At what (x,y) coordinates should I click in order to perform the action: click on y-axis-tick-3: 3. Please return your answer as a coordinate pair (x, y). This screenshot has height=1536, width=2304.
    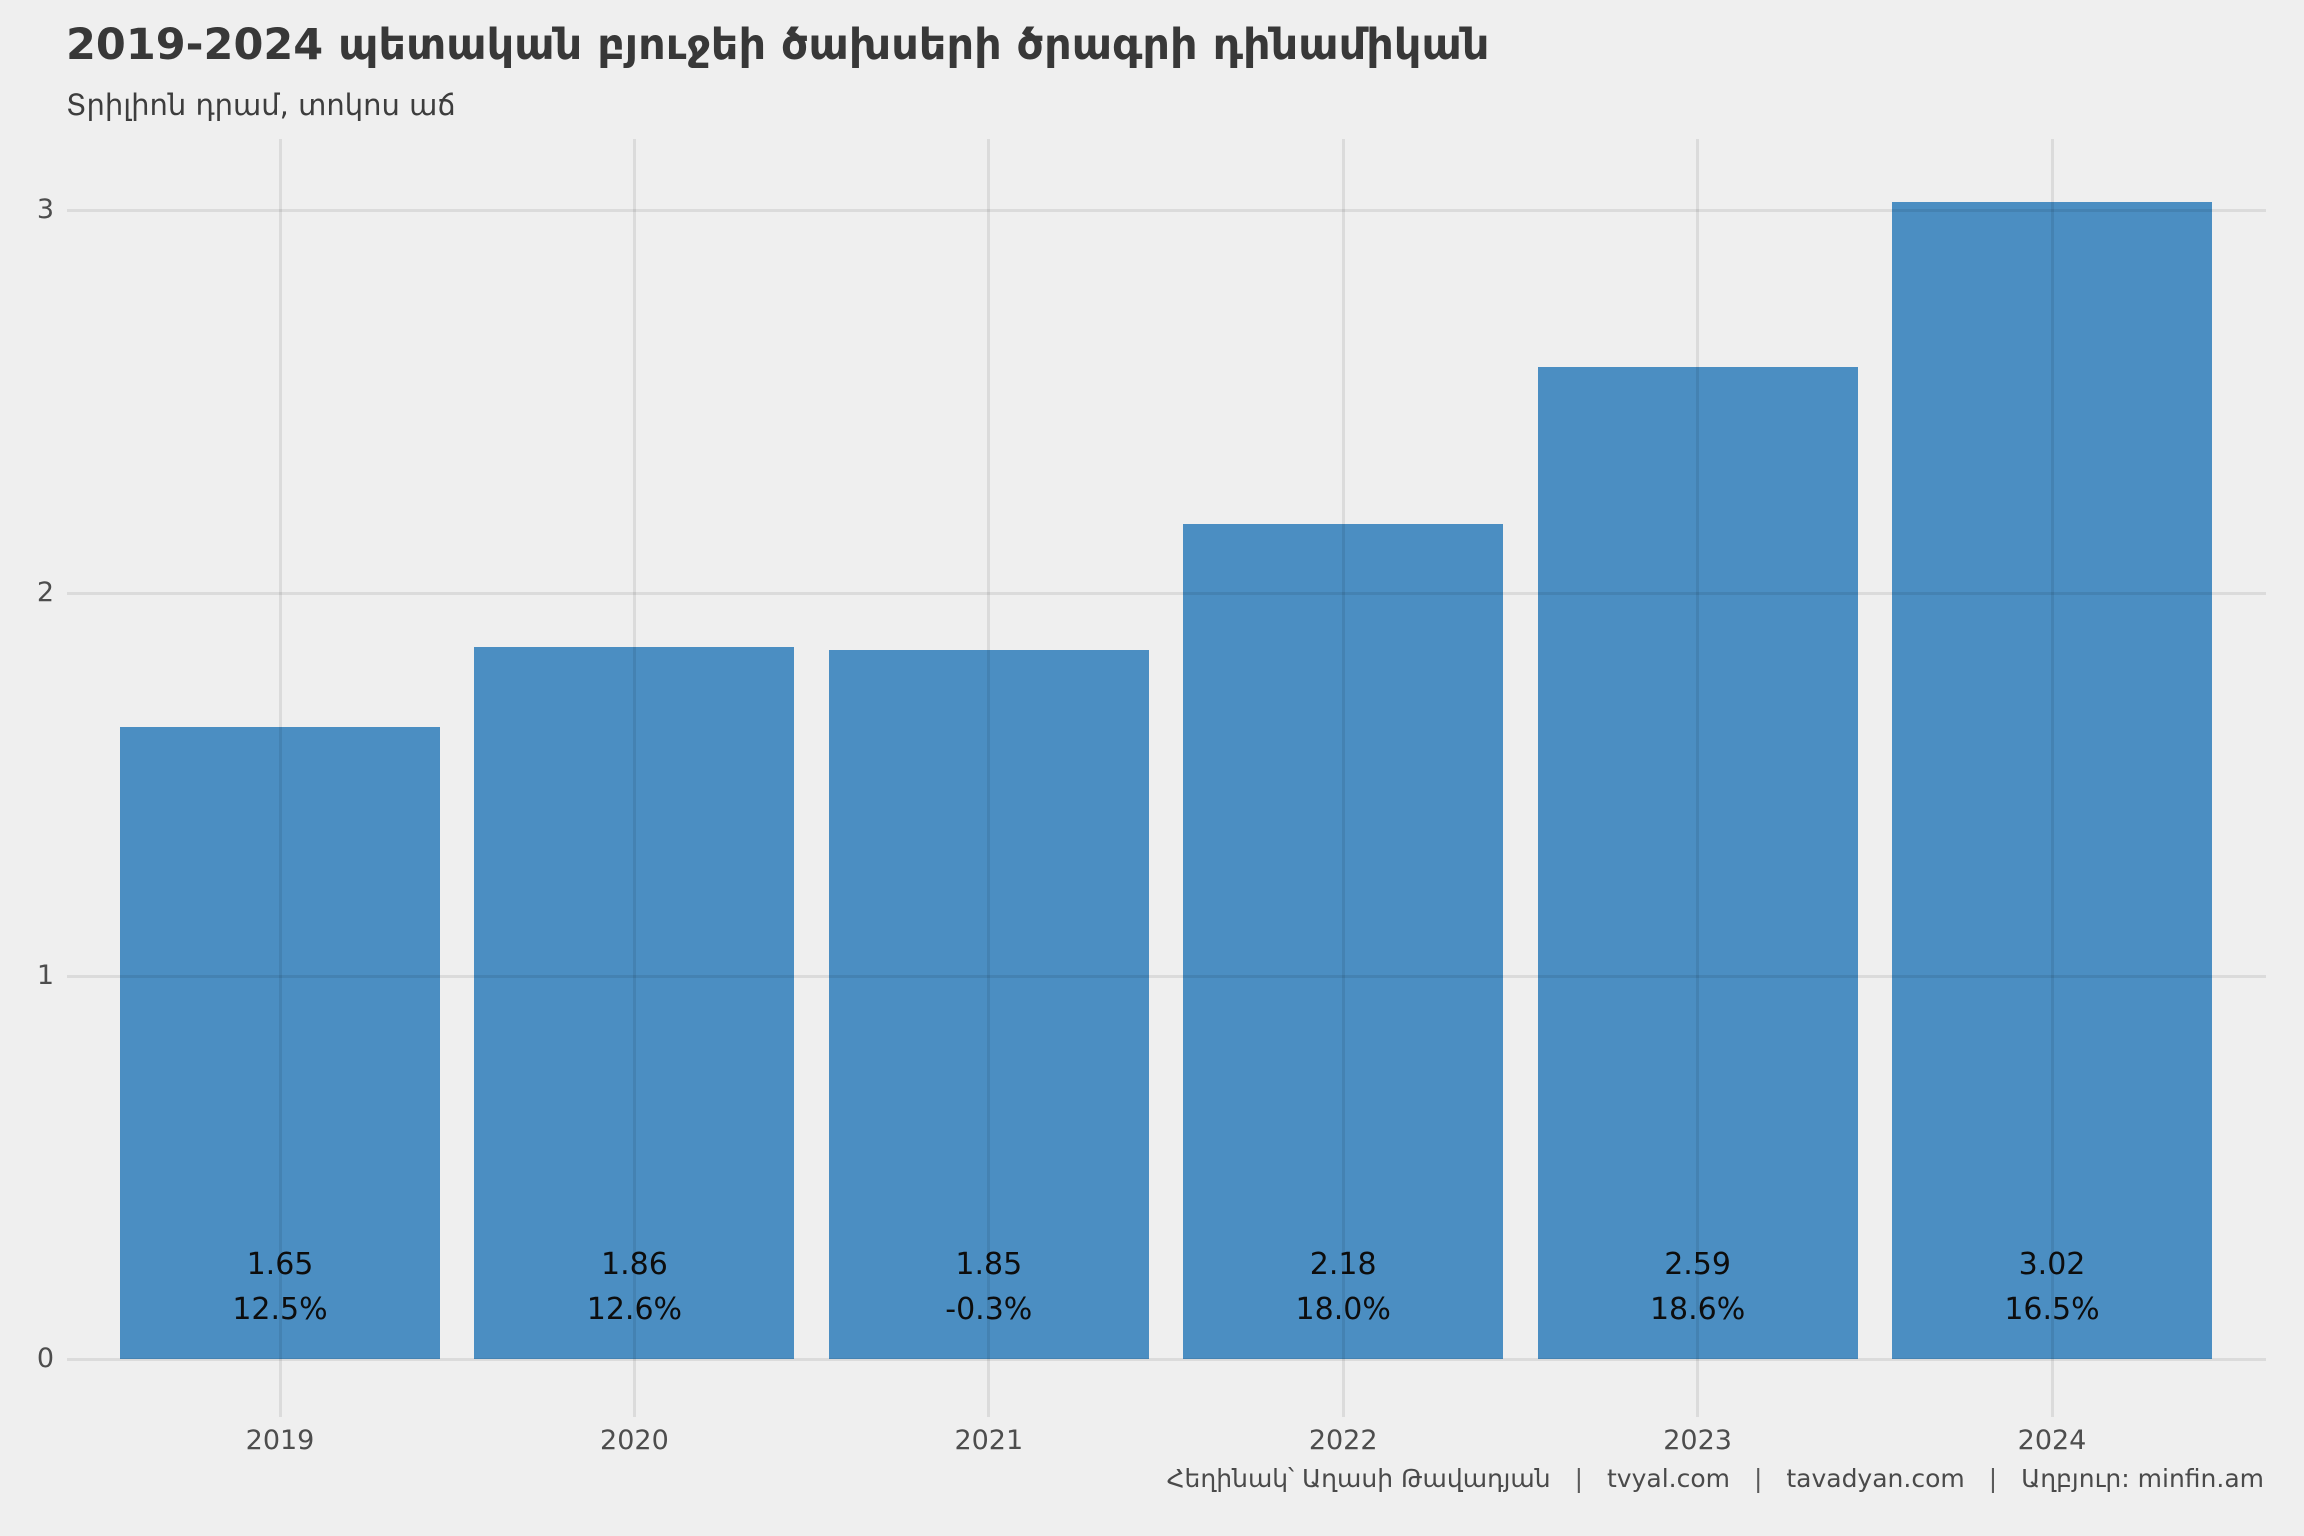
    Looking at the image, I should click on (45, 209).